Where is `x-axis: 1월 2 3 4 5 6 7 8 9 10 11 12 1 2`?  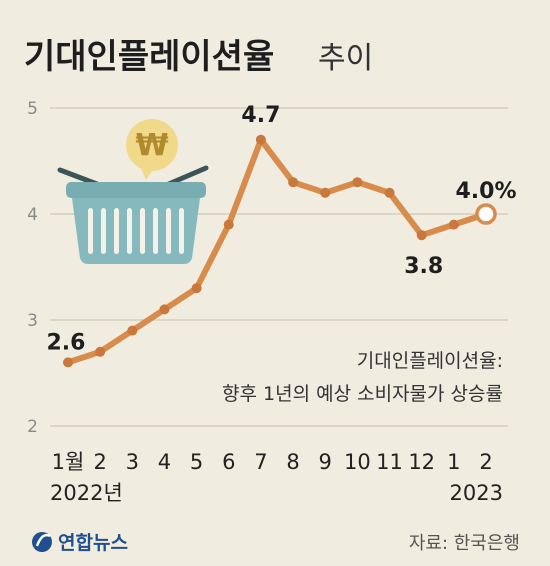
x-axis: 1월 2 3 4 5 6 7 8 9 10 11 12 1 2 is located at coordinates (272, 462).